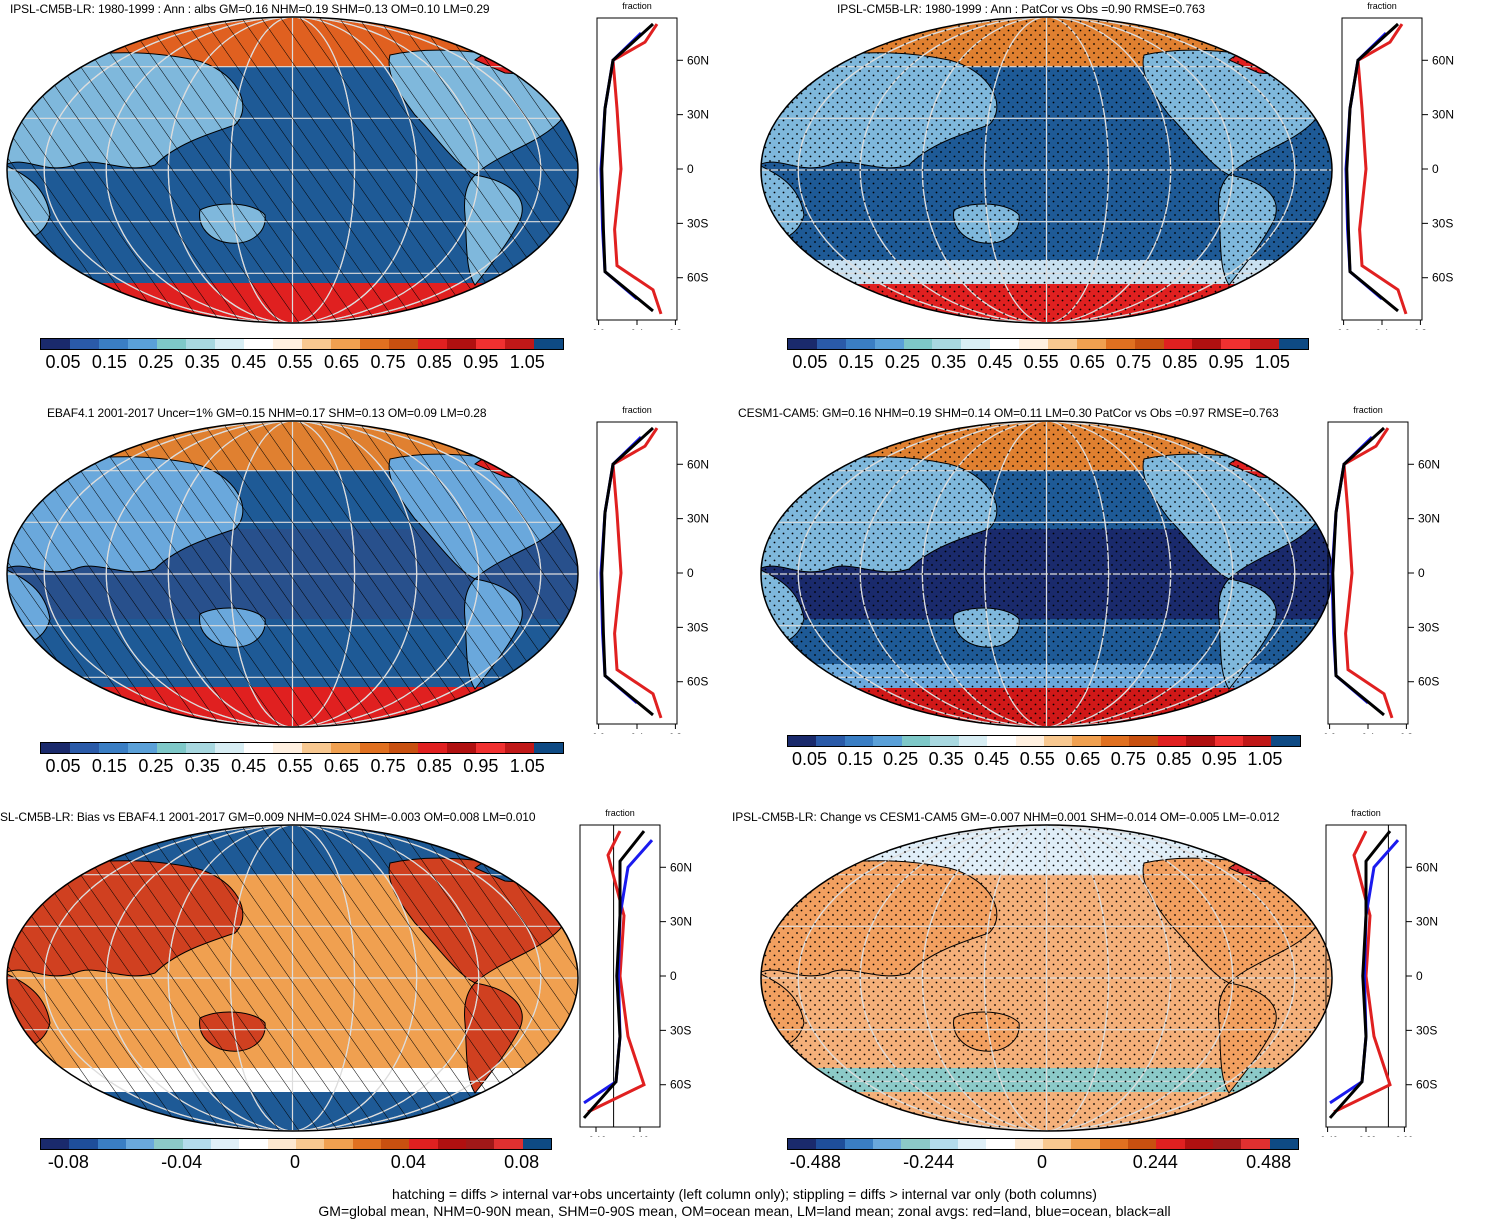 This screenshot has width=1489, height=1220. Describe the element at coordinates (640, 1136) in the screenshot. I see `profile-xtick: 0.10` at that location.